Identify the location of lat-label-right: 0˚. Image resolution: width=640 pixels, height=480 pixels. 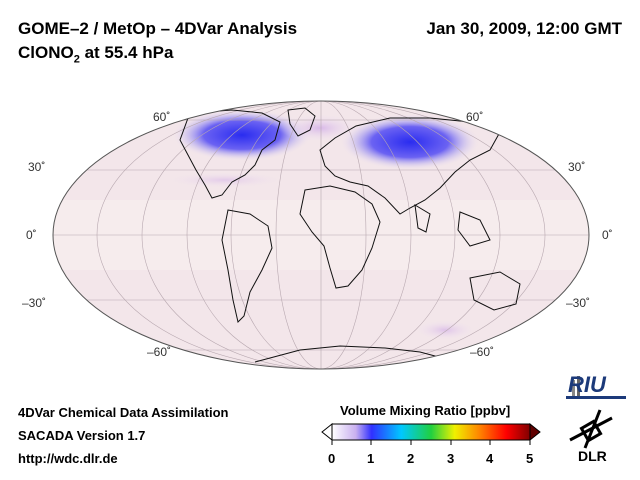
(607, 235).